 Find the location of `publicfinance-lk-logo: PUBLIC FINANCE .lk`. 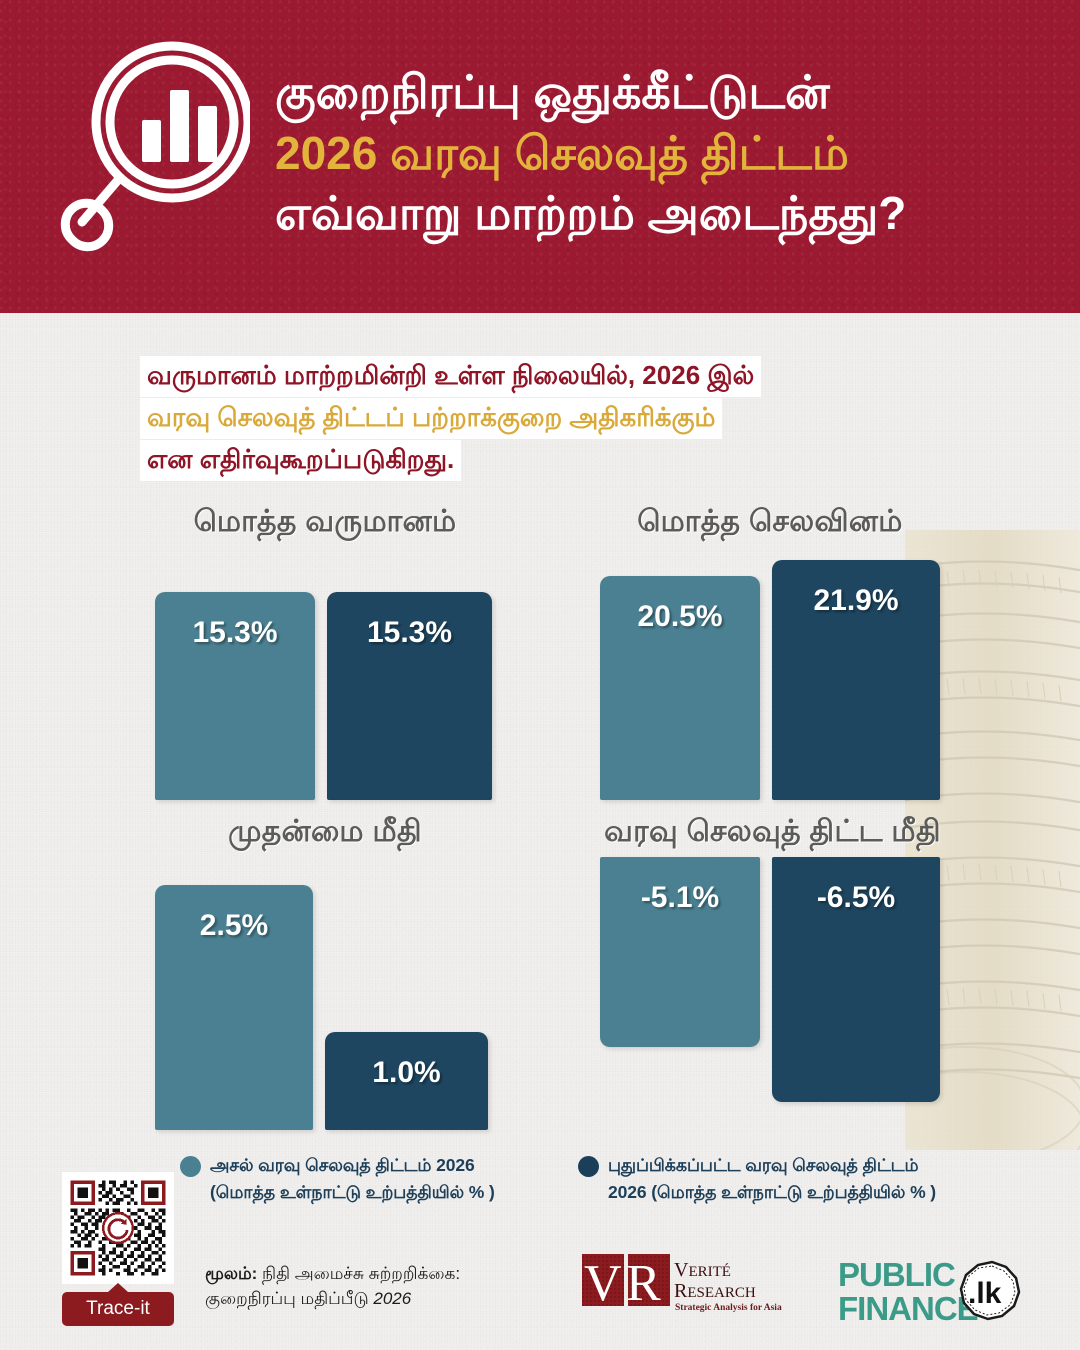

publicfinance-lk-logo: PUBLIC FINANCE .lk is located at coordinates (938, 1292).